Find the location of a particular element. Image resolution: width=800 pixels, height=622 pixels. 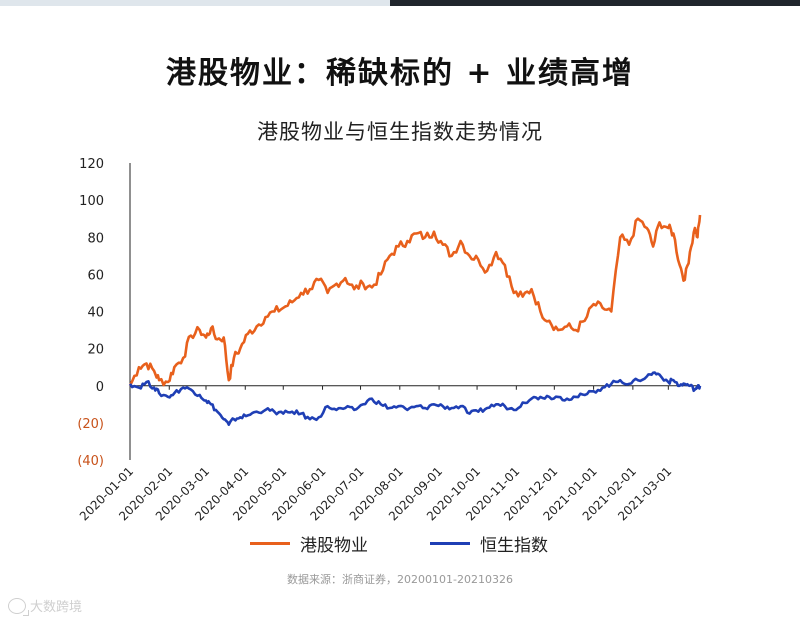

watermark: 大数跨境 is located at coordinates (45, 606).